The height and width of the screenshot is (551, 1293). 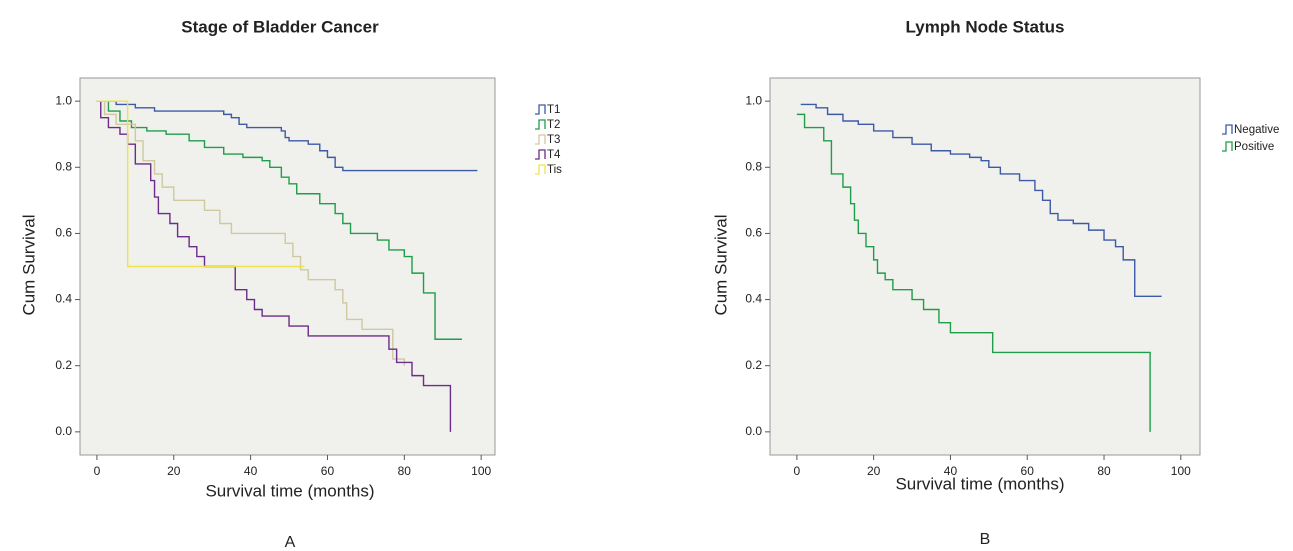 I want to click on chart-title: Lymph Node Status, so click(x=985, y=26).